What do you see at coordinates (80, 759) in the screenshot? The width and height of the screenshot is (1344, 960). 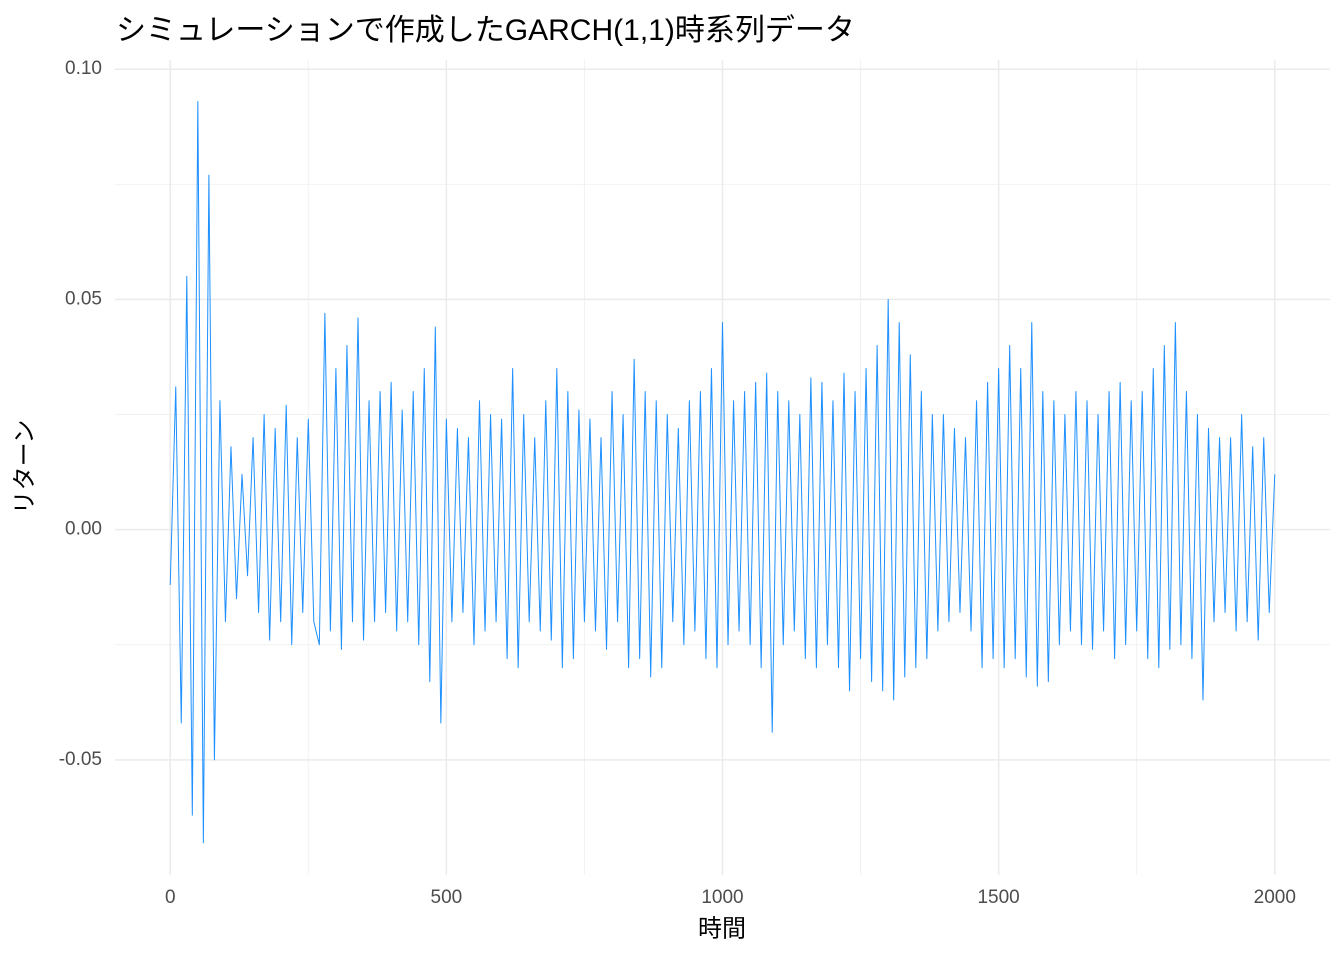 I see `y-tick-label: -0.05` at bounding box center [80, 759].